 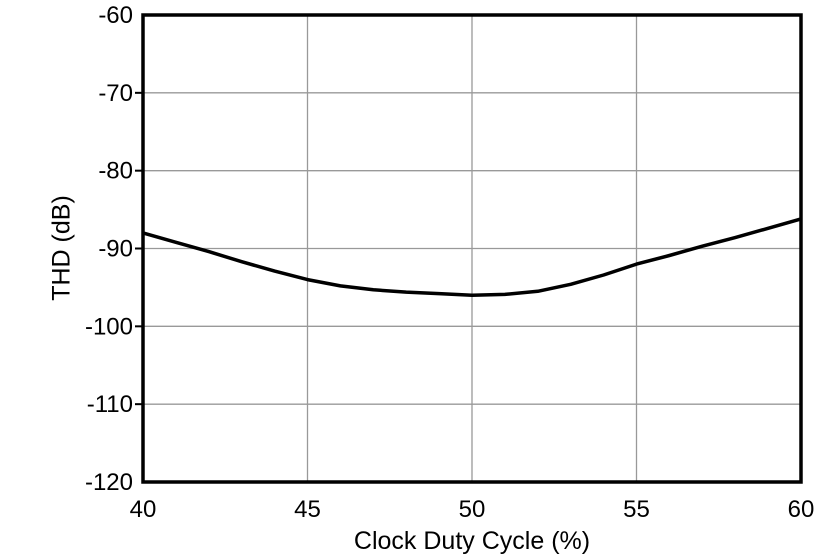 What do you see at coordinates (115, 93) in the screenshot?
I see `y-tick-label: -70` at bounding box center [115, 93].